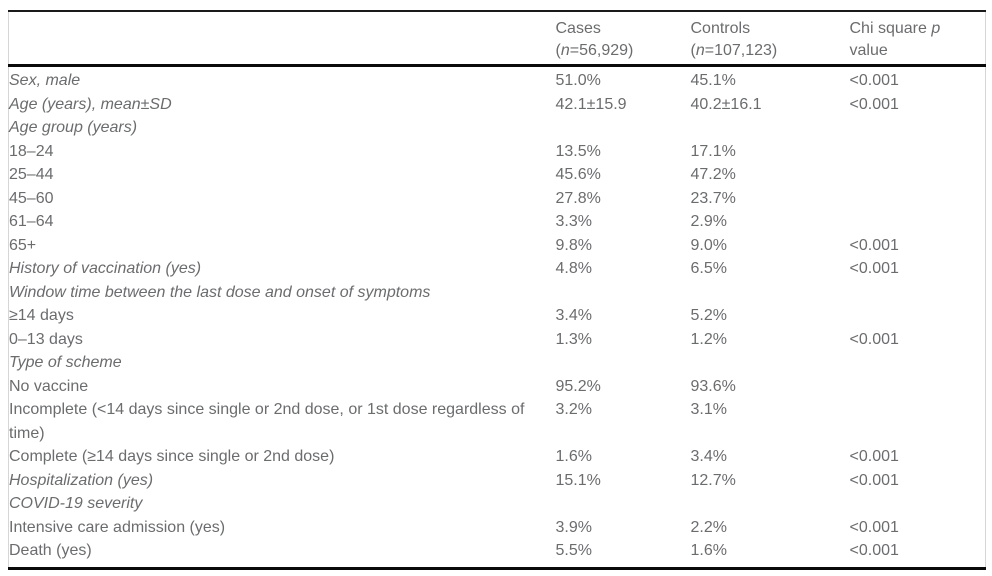 The height and width of the screenshot is (576, 992). I want to click on cases-header-n: (n=56,929), so click(594, 50).